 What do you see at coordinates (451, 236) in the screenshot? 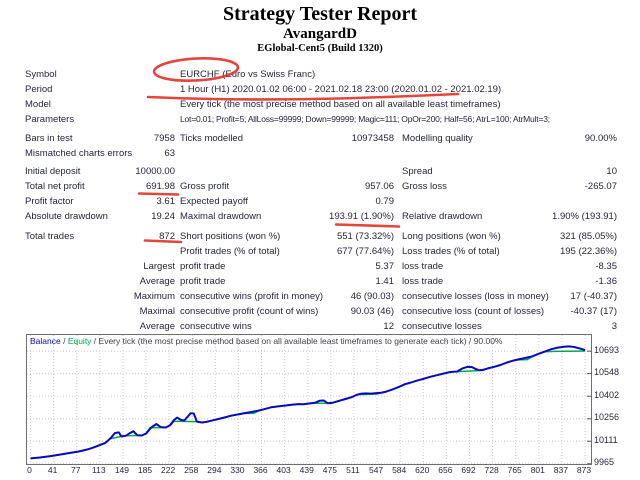
I see `stat-label: Long positions (won %)` at bounding box center [451, 236].